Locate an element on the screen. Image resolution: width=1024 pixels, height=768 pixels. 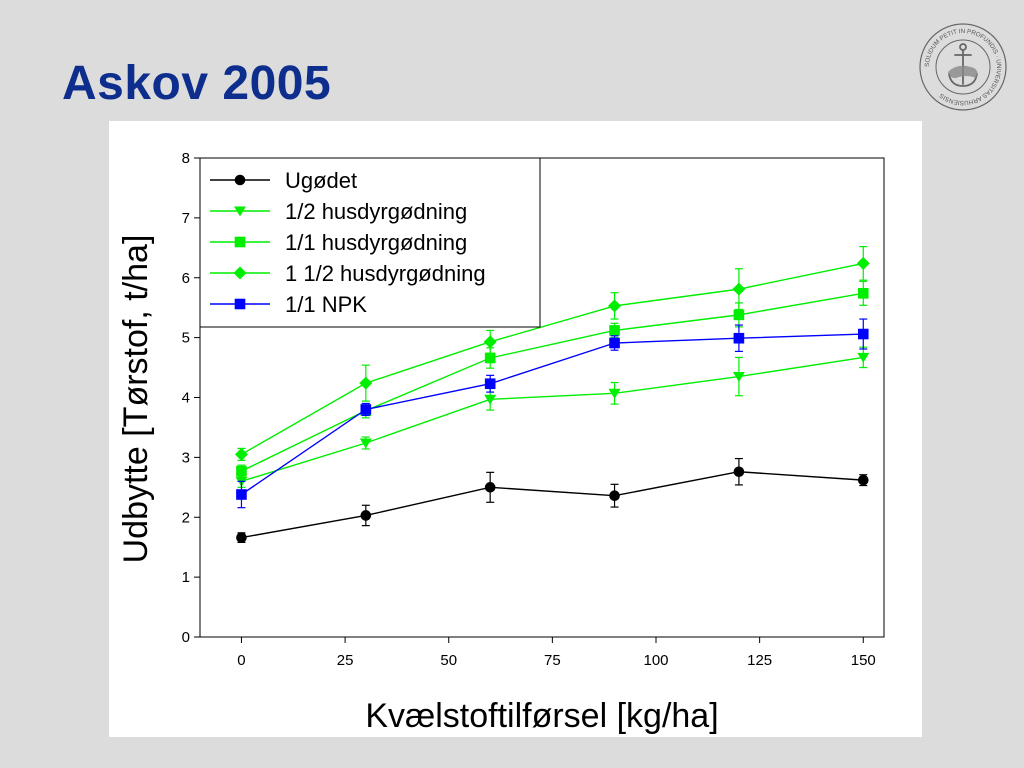
x-tick-label: 125 is located at coordinates (759, 660).